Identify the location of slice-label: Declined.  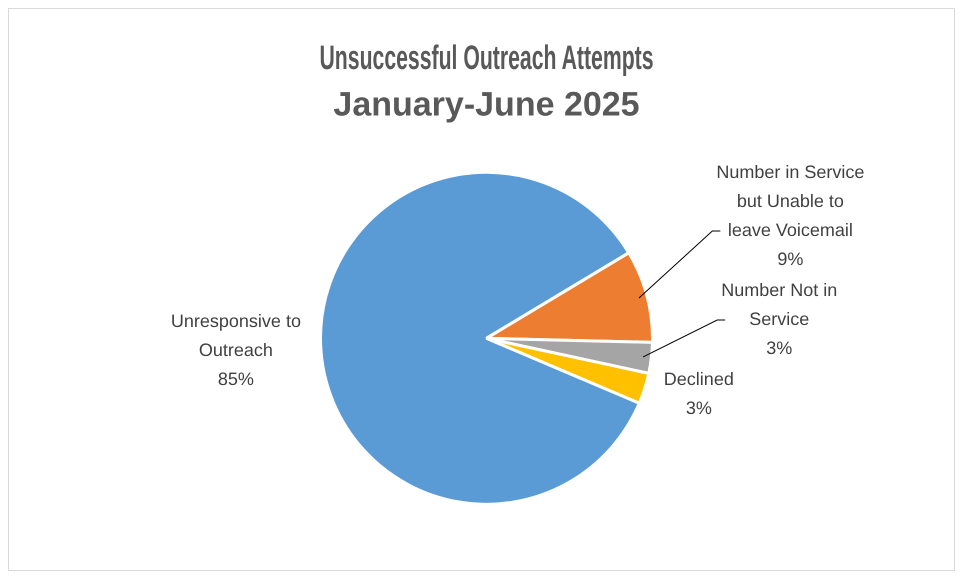
(699, 379).